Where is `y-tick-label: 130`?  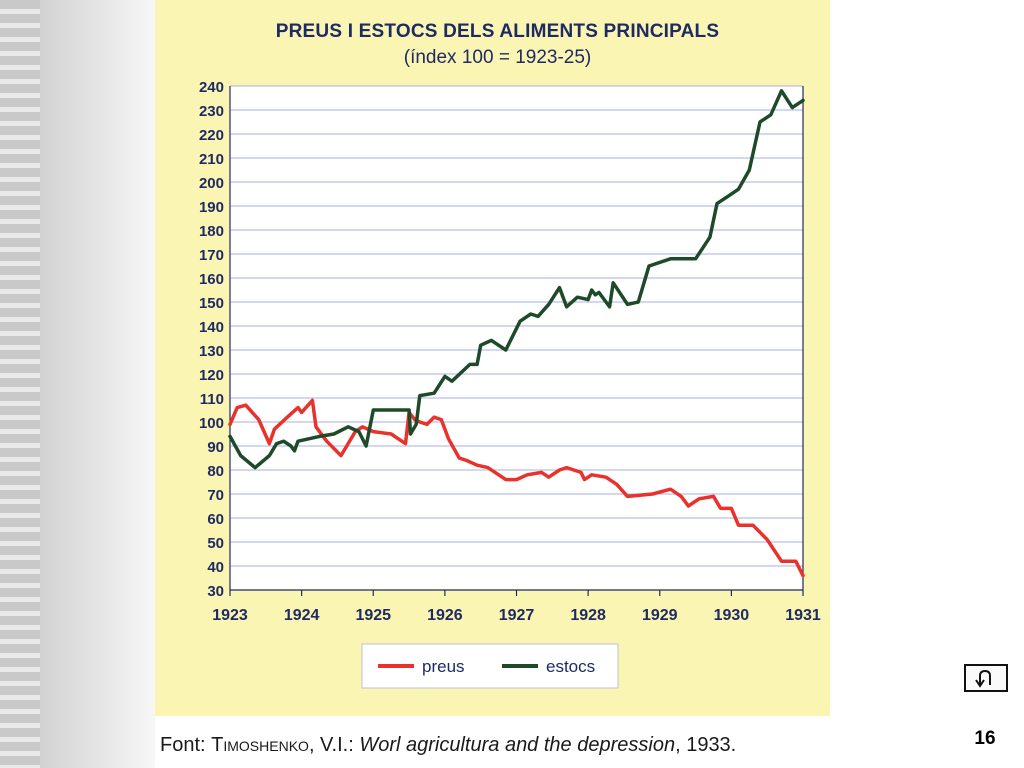 y-tick-label: 130 is located at coordinates (211, 351).